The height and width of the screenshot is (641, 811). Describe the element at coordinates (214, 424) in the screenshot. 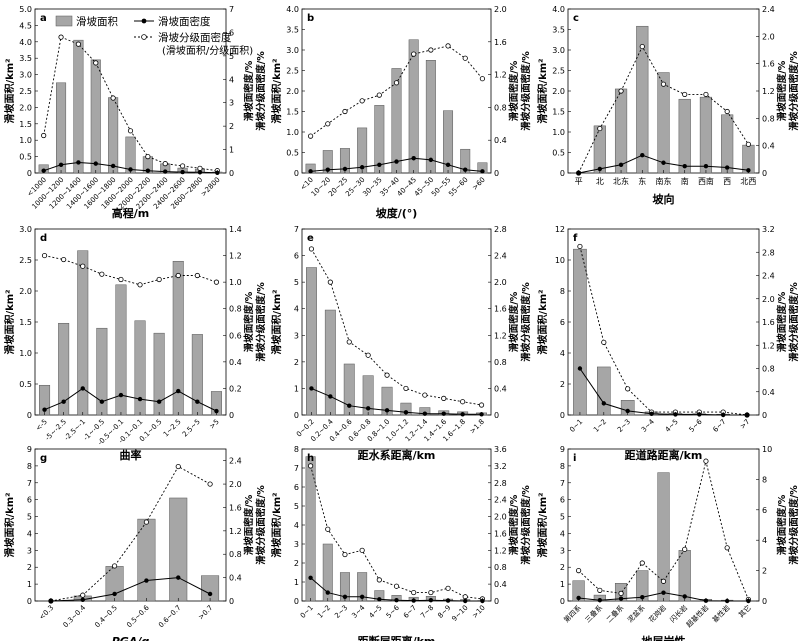

I see `x-tick-label: >5` at that location.